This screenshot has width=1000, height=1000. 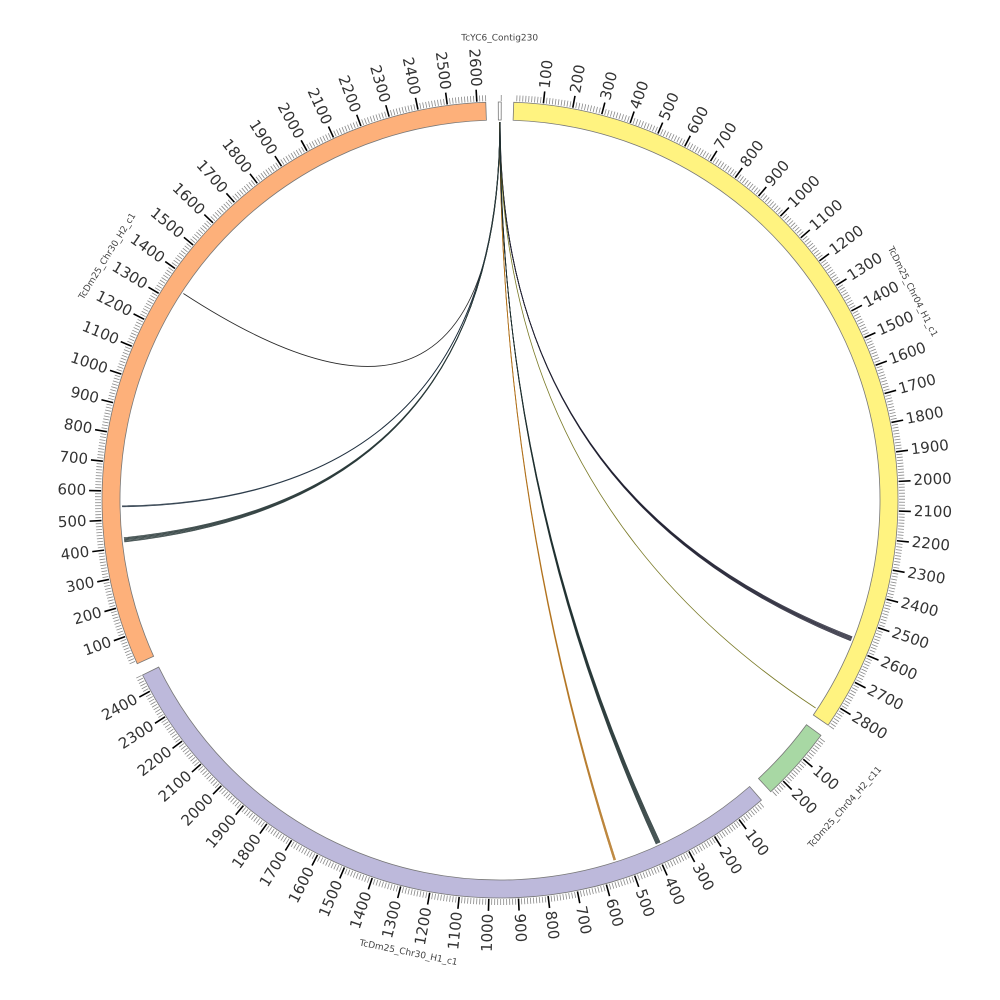 I want to click on tick-label: 1000, so click(x=487, y=933).